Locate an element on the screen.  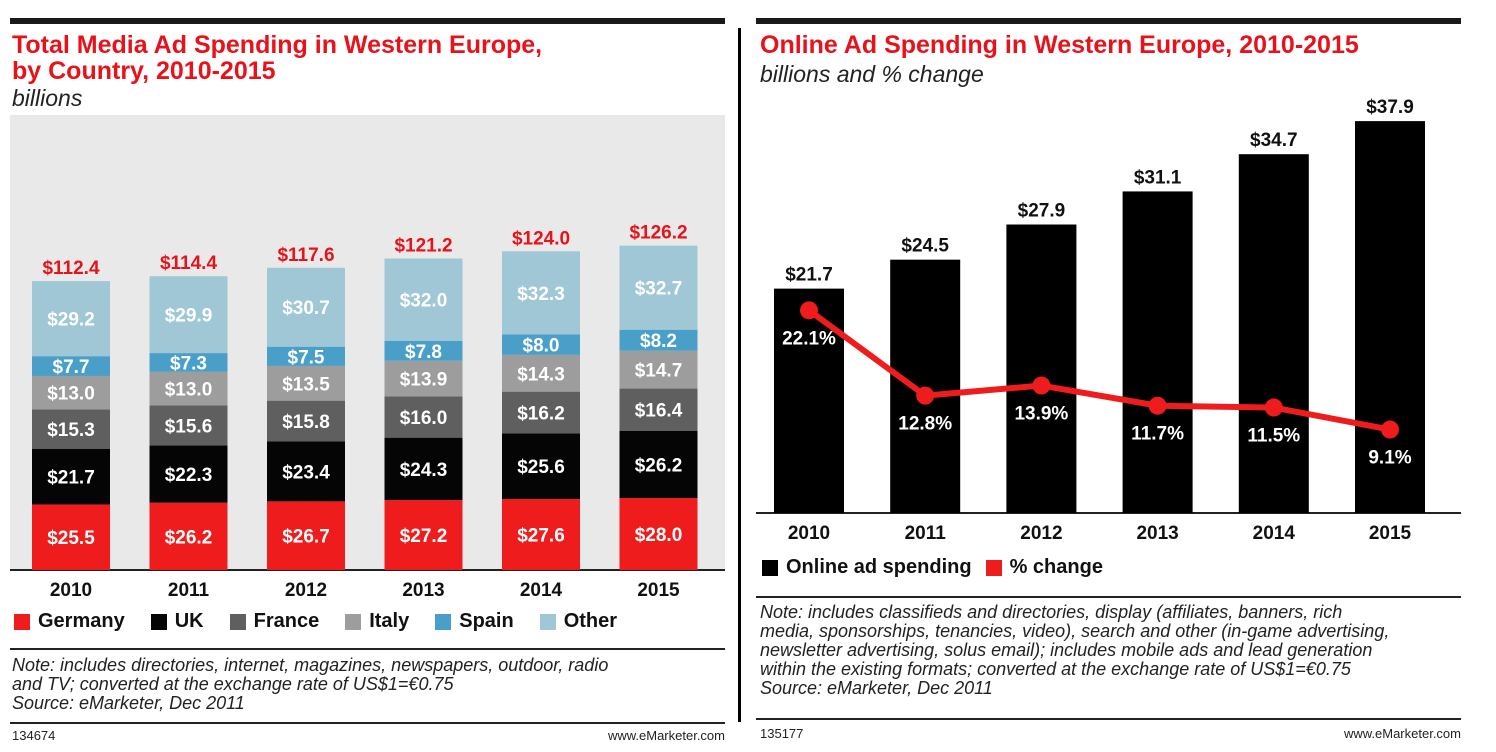
data-label-france-2015: $16.4 is located at coordinates (659, 411).